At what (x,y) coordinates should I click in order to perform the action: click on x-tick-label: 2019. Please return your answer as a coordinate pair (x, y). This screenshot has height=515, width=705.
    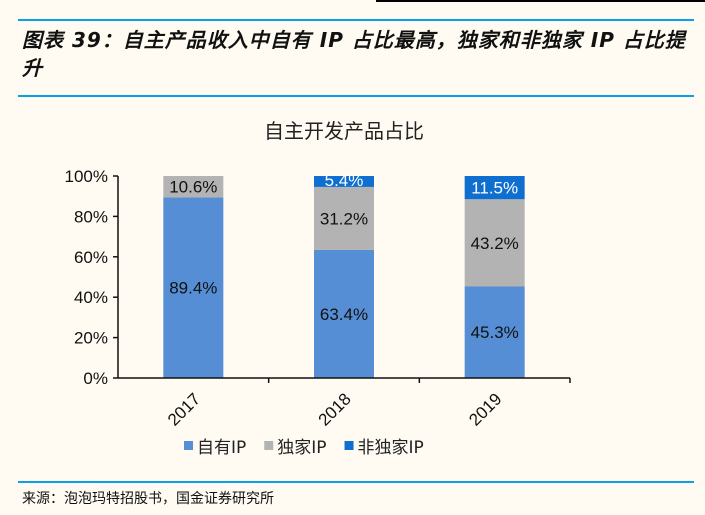
    Looking at the image, I should click on (485, 409).